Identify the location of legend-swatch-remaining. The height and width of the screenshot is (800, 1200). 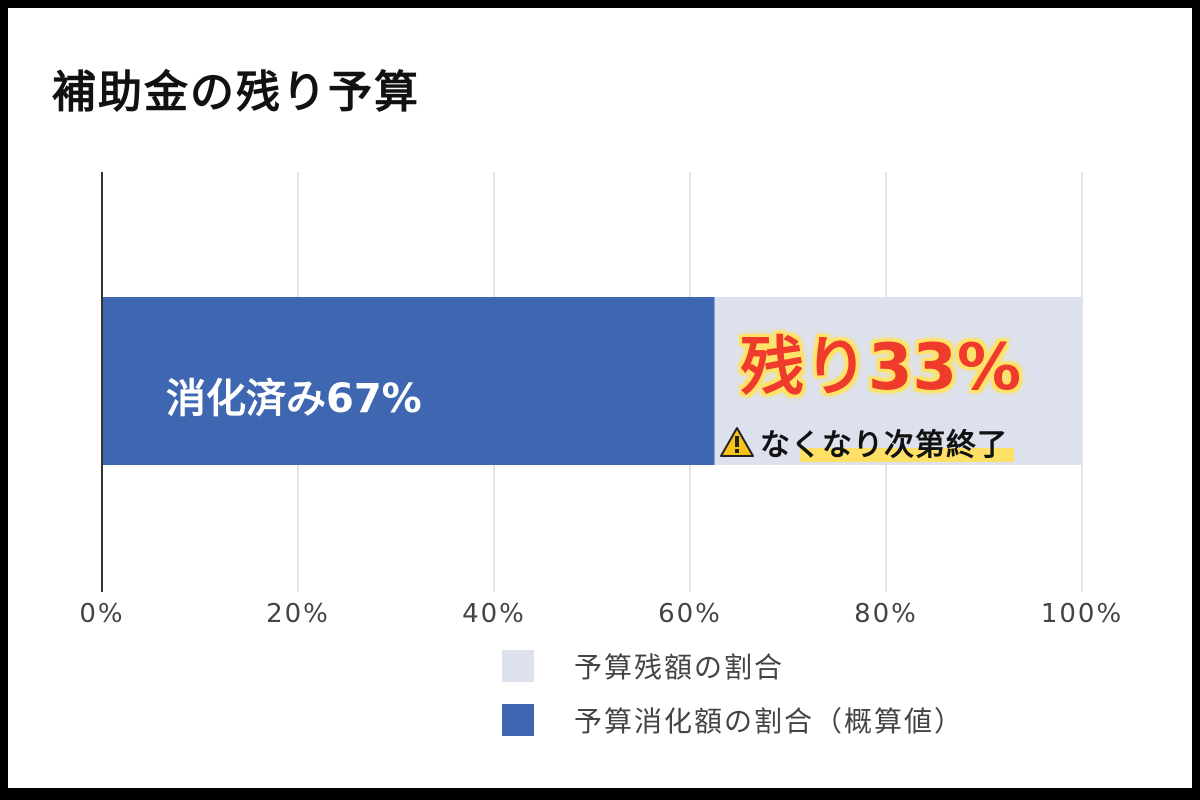
(518, 666).